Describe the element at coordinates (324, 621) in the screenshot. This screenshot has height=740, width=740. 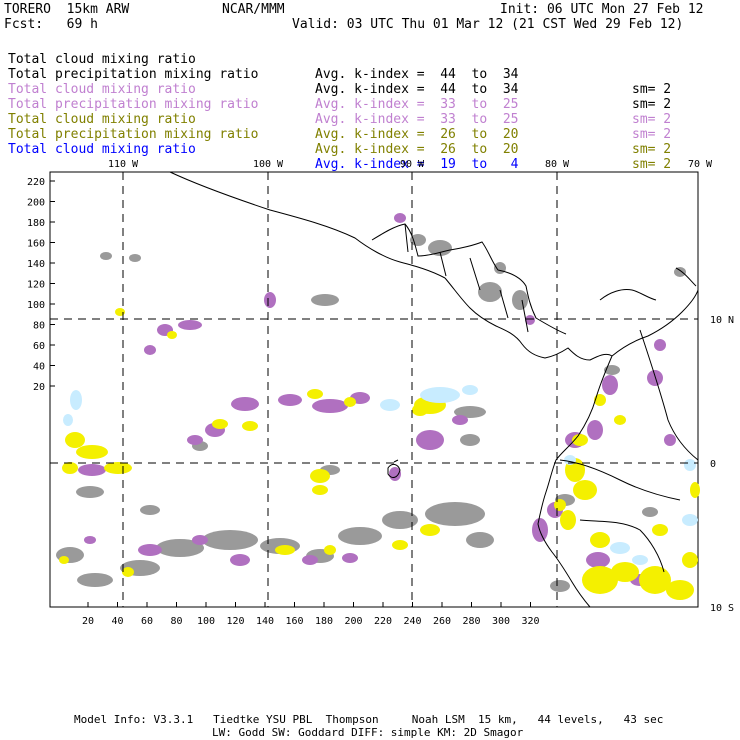
I see `x-tick-label: 180` at that location.